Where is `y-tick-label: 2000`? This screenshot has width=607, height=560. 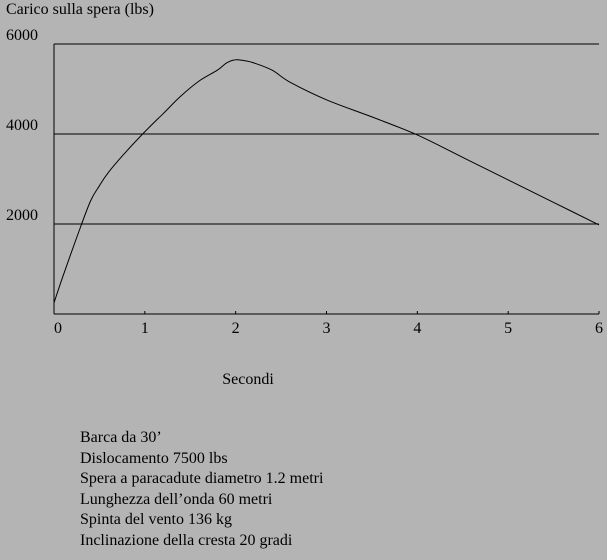
y-tick-label: 2000 is located at coordinates (22, 215).